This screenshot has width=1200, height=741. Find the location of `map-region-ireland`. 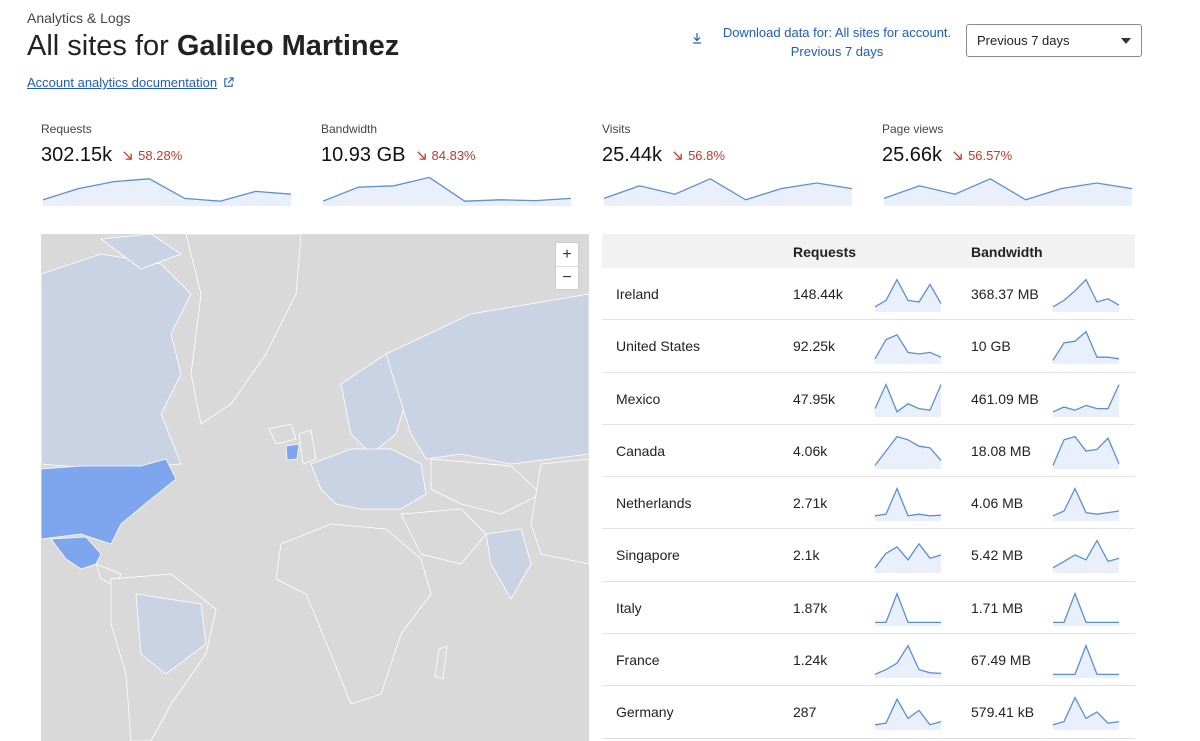

map-region-ireland is located at coordinates (292, 452).